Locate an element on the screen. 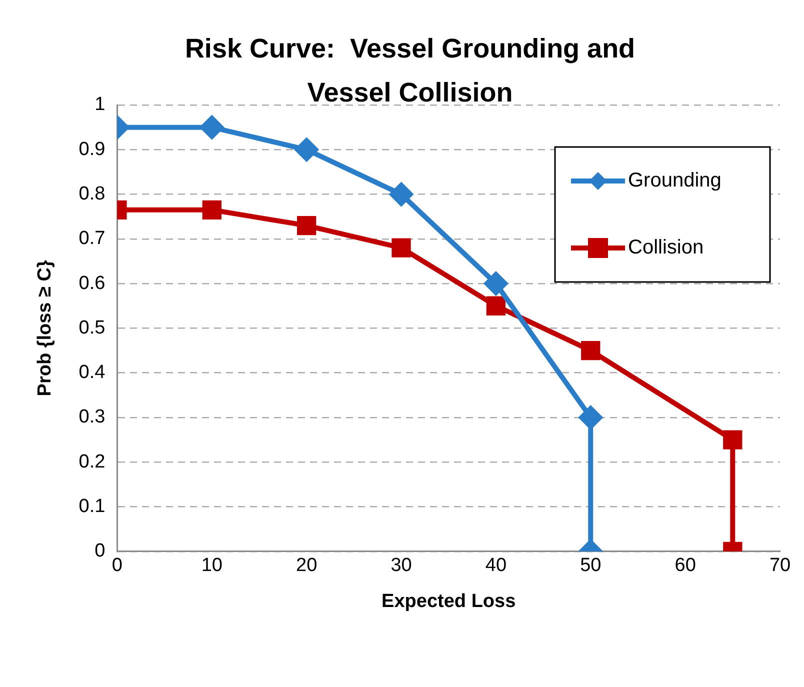  y-tick-label: 1 is located at coordinates (100, 105).